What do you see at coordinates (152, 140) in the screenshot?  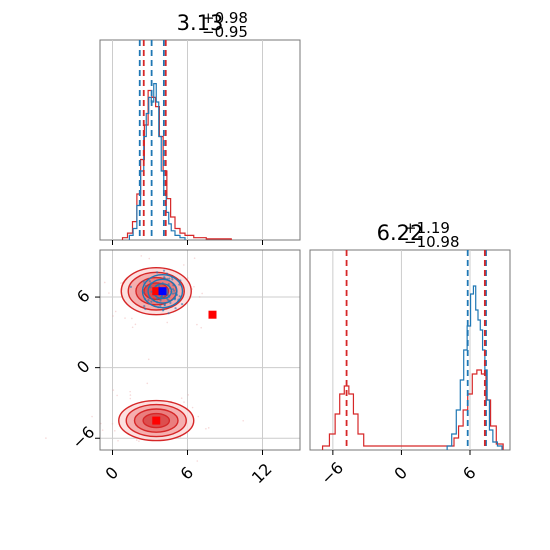 I see `histogram-param1-quantiles` at bounding box center [152, 140].